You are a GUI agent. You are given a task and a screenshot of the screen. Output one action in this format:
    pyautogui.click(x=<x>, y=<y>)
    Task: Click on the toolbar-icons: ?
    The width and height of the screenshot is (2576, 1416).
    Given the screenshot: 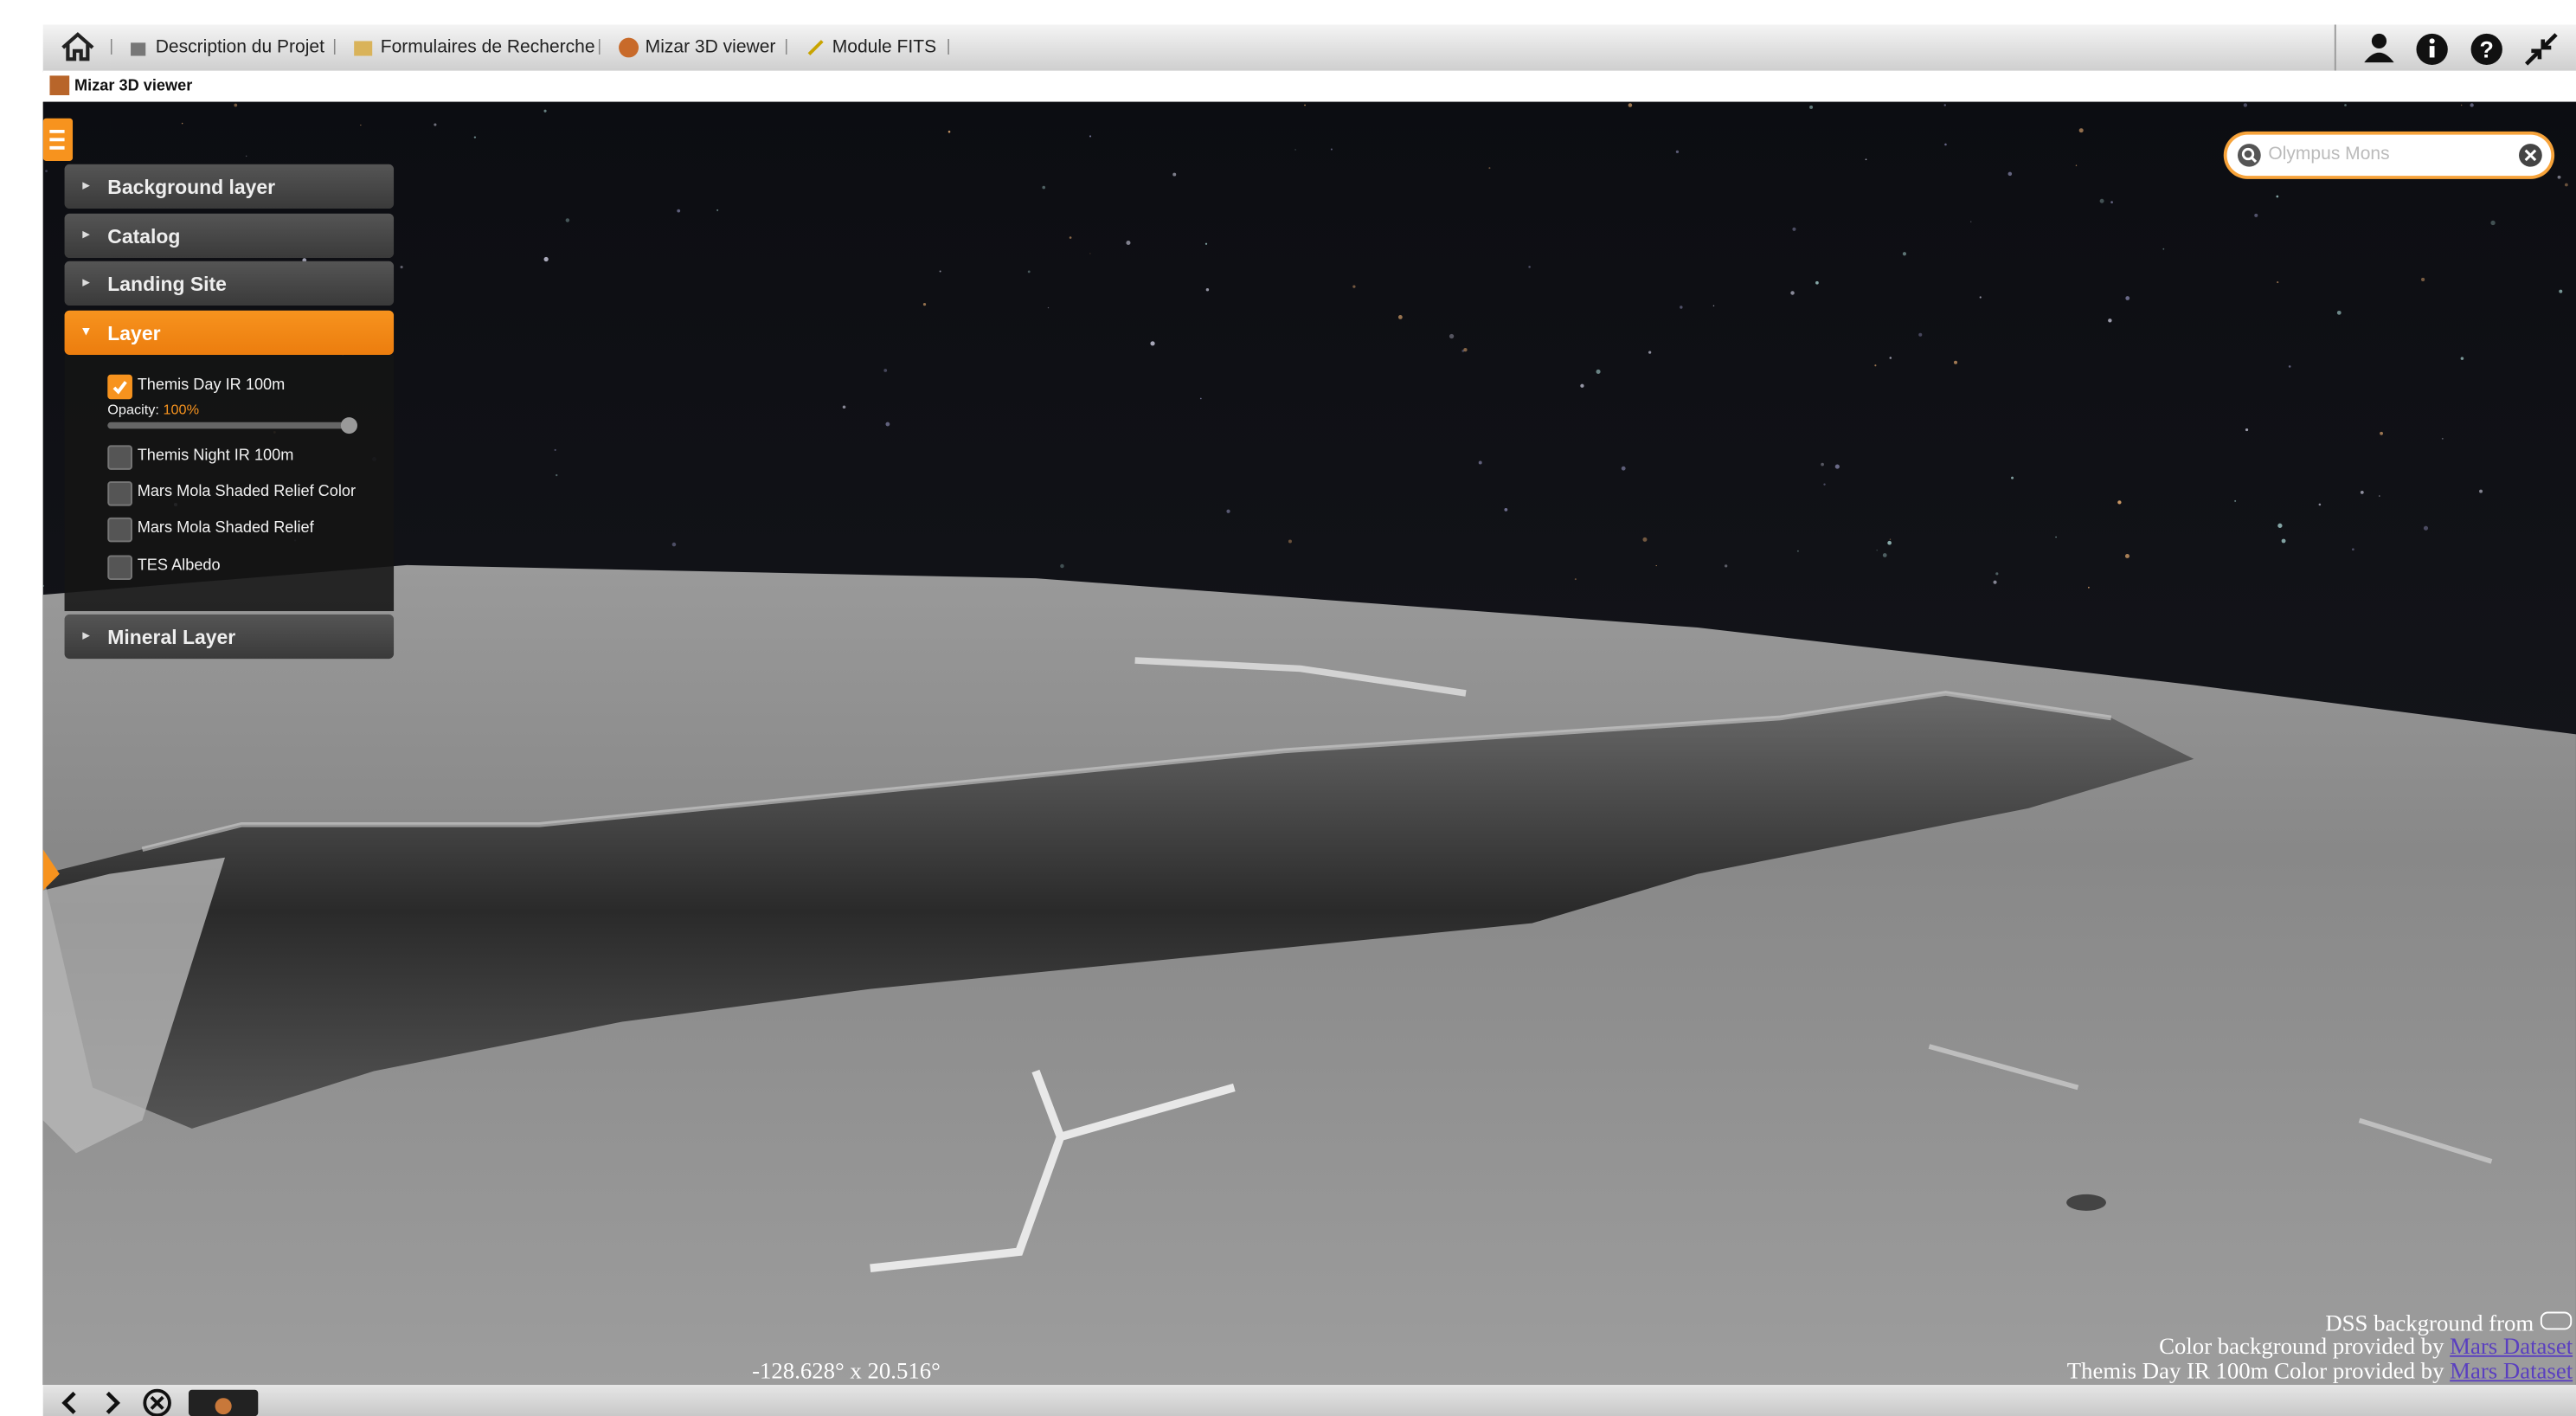 What is the action you would take?
    pyautogui.click(x=2463, y=49)
    